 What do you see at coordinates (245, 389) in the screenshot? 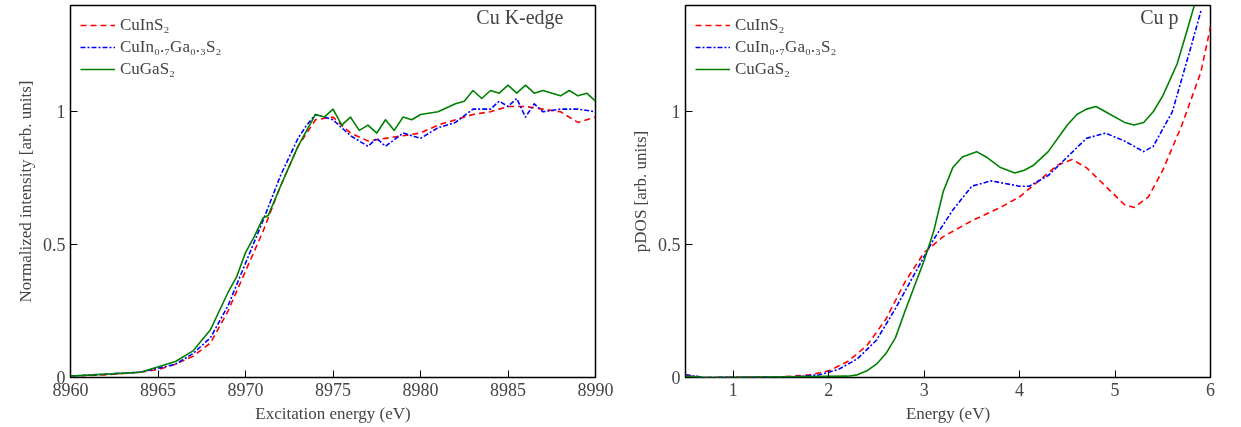
I see `x-tick-label: 8970` at bounding box center [245, 389].